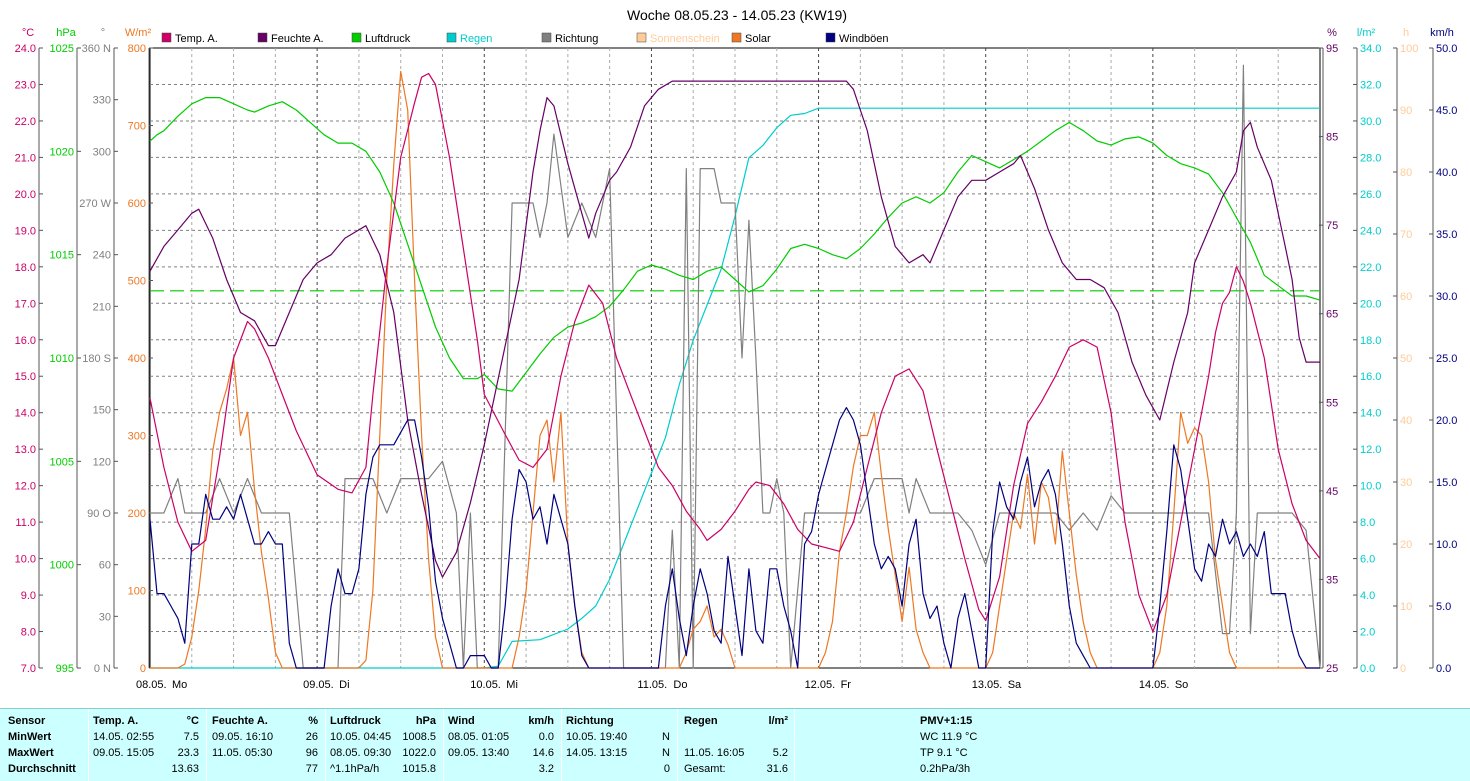 The image size is (1470, 781). I want to click on temp-max-value: 23.3, so click(188, 753).